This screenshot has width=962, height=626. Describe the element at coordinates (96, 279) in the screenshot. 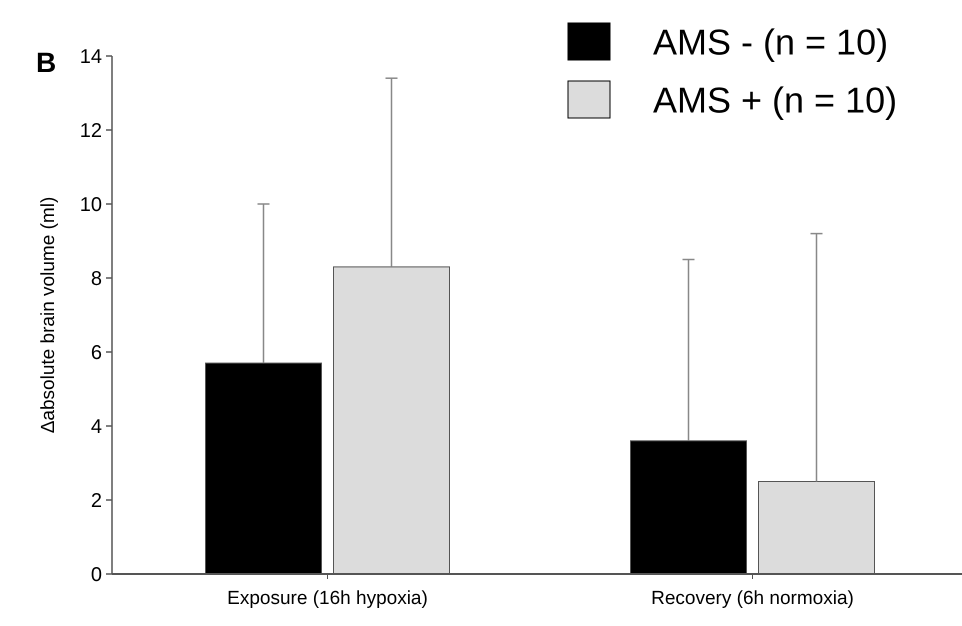

I see `y-tick-label: 8` at that location.